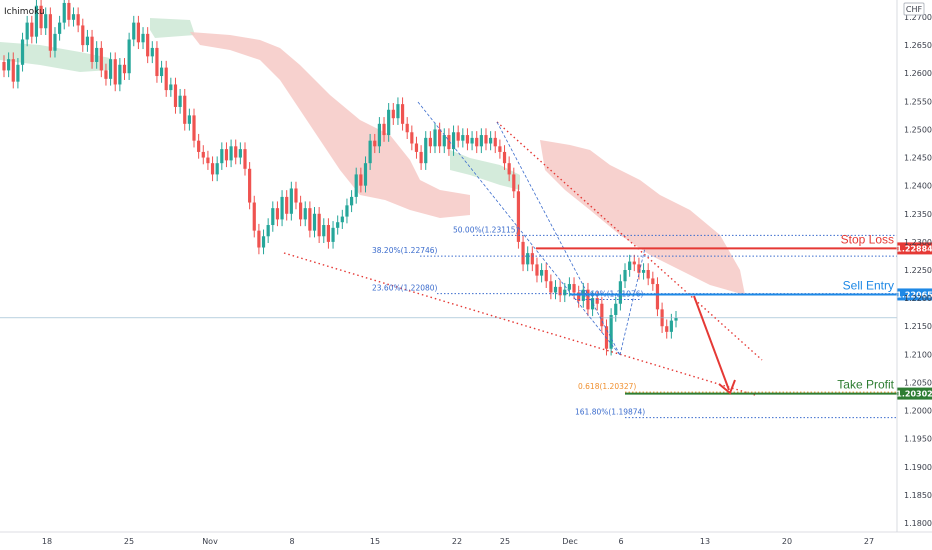 The height and width of the screenshot is (550, 932). I want to click on fib-level-label: 38.20%(1.22746), so click(405, 250).